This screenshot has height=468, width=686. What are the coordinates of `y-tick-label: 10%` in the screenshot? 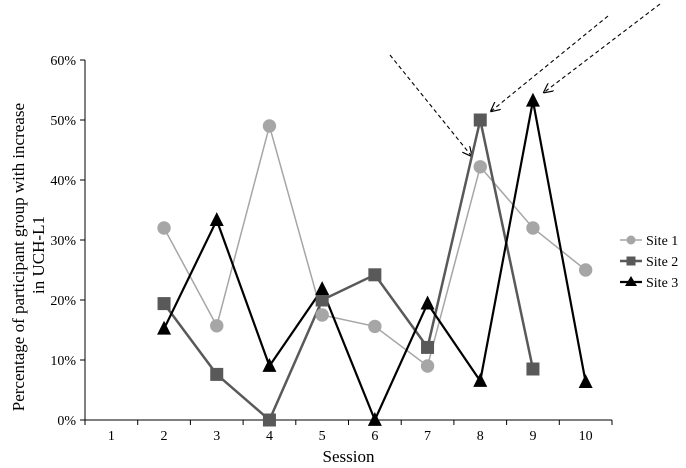 It's located at (63, 361).